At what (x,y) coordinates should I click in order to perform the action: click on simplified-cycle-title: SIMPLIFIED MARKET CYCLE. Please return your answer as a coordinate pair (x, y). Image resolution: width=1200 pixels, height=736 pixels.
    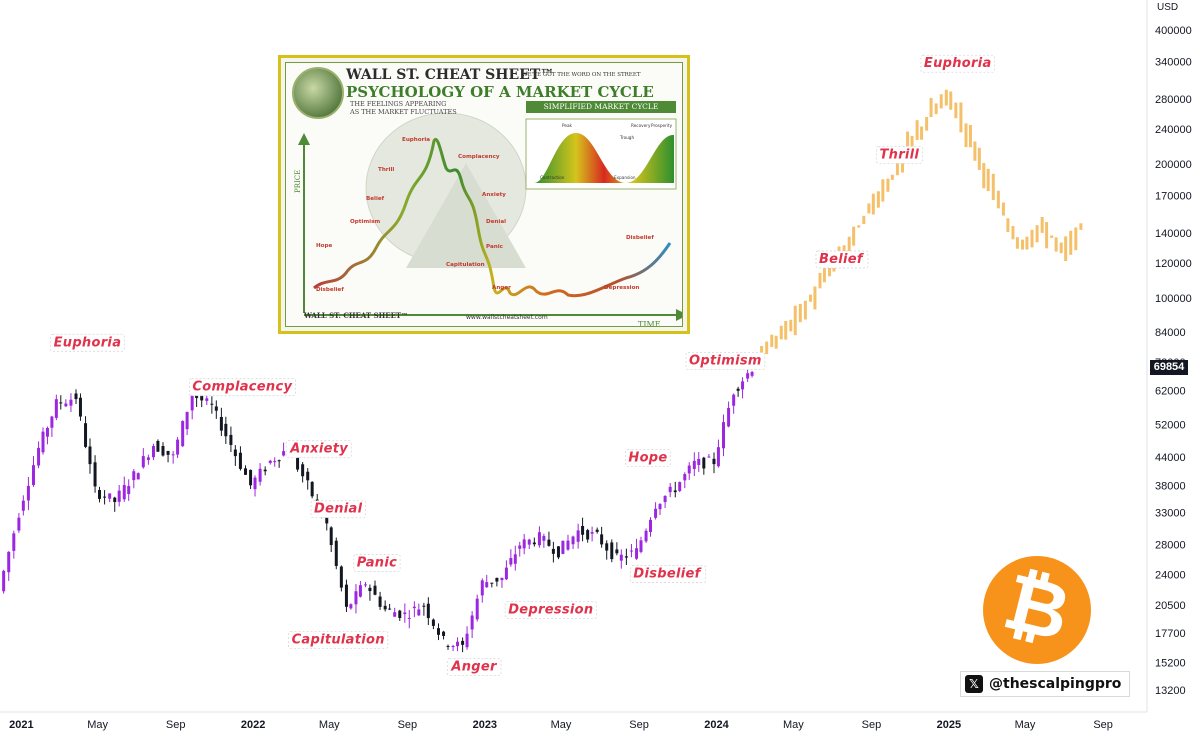
    Looking at the image, I should click on (601, 107).